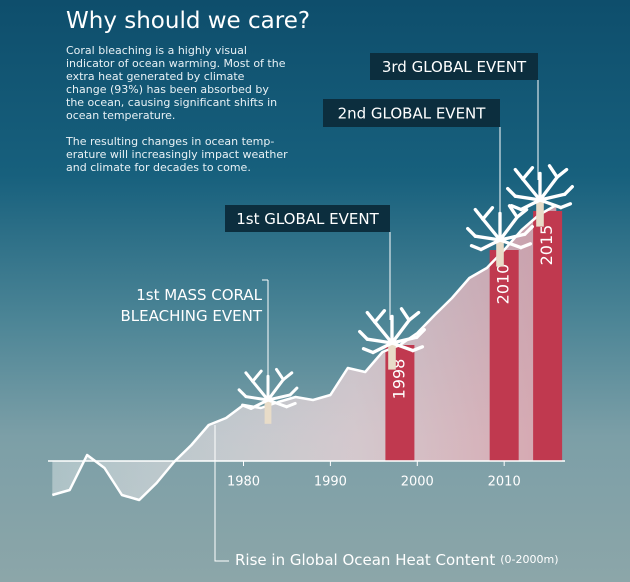 The height and width of the screenshot is (582, 630). What do you see at coordinates (365, 560) in the screenshot?
I see `x-axis-label-main: Rise in Global Ocean Heat Content` at bounding box center [365, 560].